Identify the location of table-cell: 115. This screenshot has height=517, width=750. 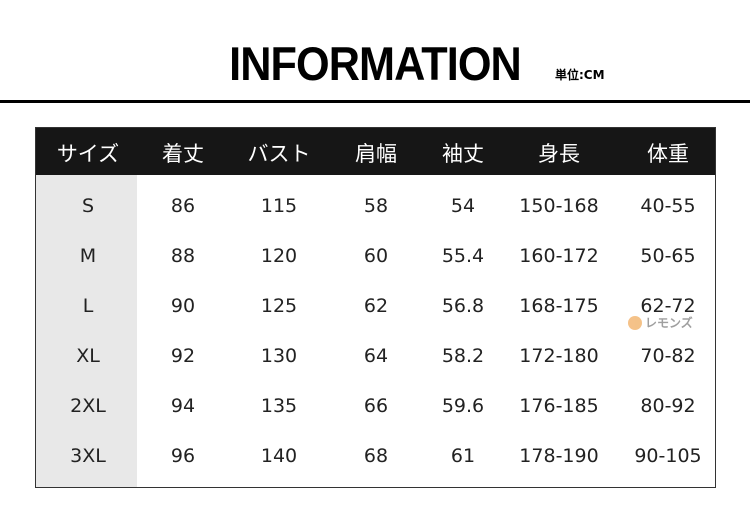
(279, 206).